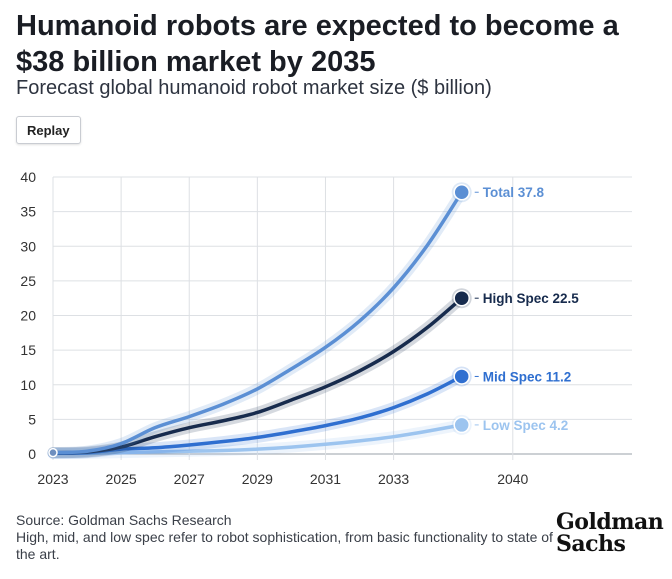 Image resolution: width=672 pixels, height=579 pixels. I want to click on y-tick-label-5: 5, so click(32, 419).